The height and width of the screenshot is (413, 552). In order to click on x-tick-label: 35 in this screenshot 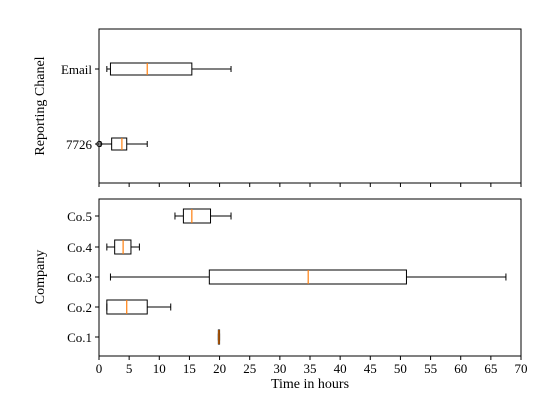, I will do `click(310, 368)`.